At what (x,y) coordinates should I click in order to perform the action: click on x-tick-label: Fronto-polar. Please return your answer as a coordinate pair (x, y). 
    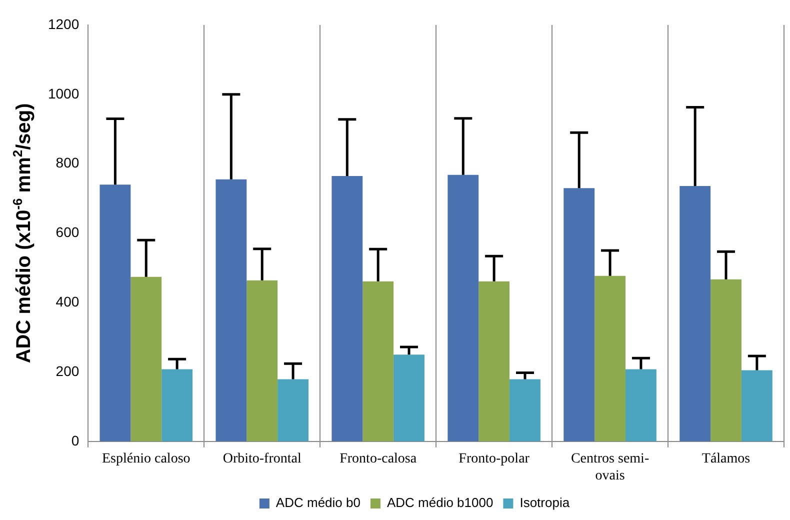
    Looking at the image, I should click on (494, 458).